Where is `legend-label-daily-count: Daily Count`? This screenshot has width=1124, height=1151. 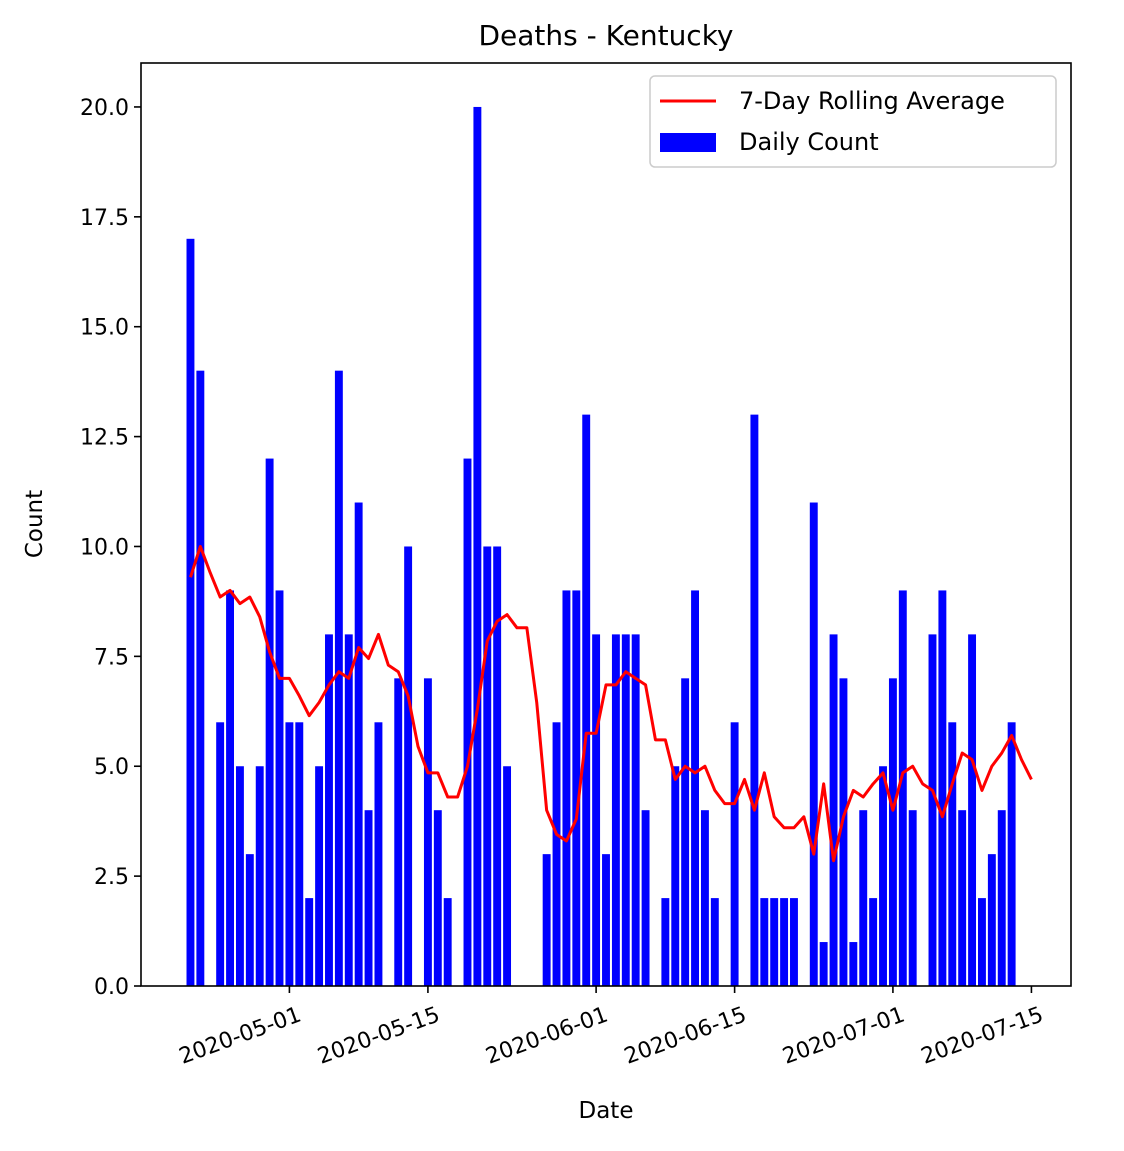
legend-label-daily-count: Daily Count is located at coordinates (809, 142).